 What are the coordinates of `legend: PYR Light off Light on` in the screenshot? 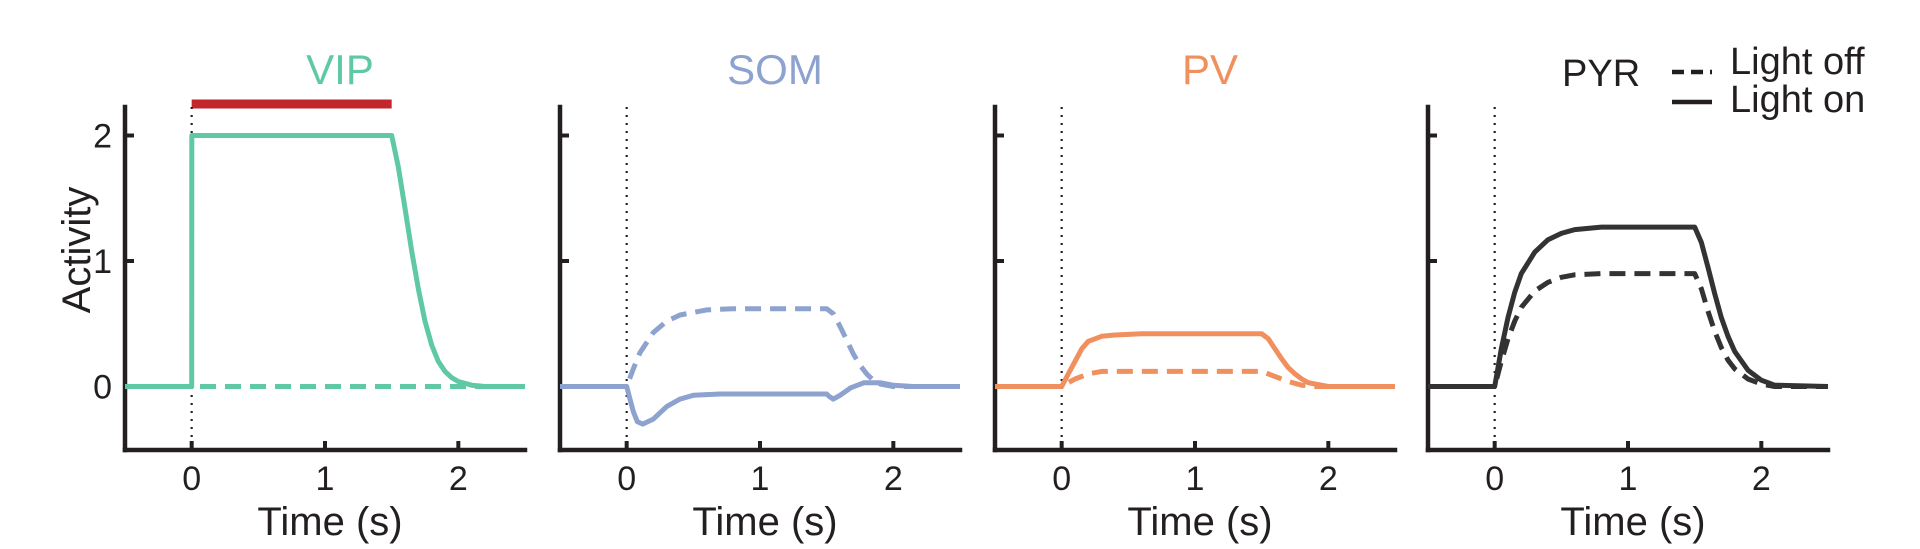 It's located at (1713, 81).